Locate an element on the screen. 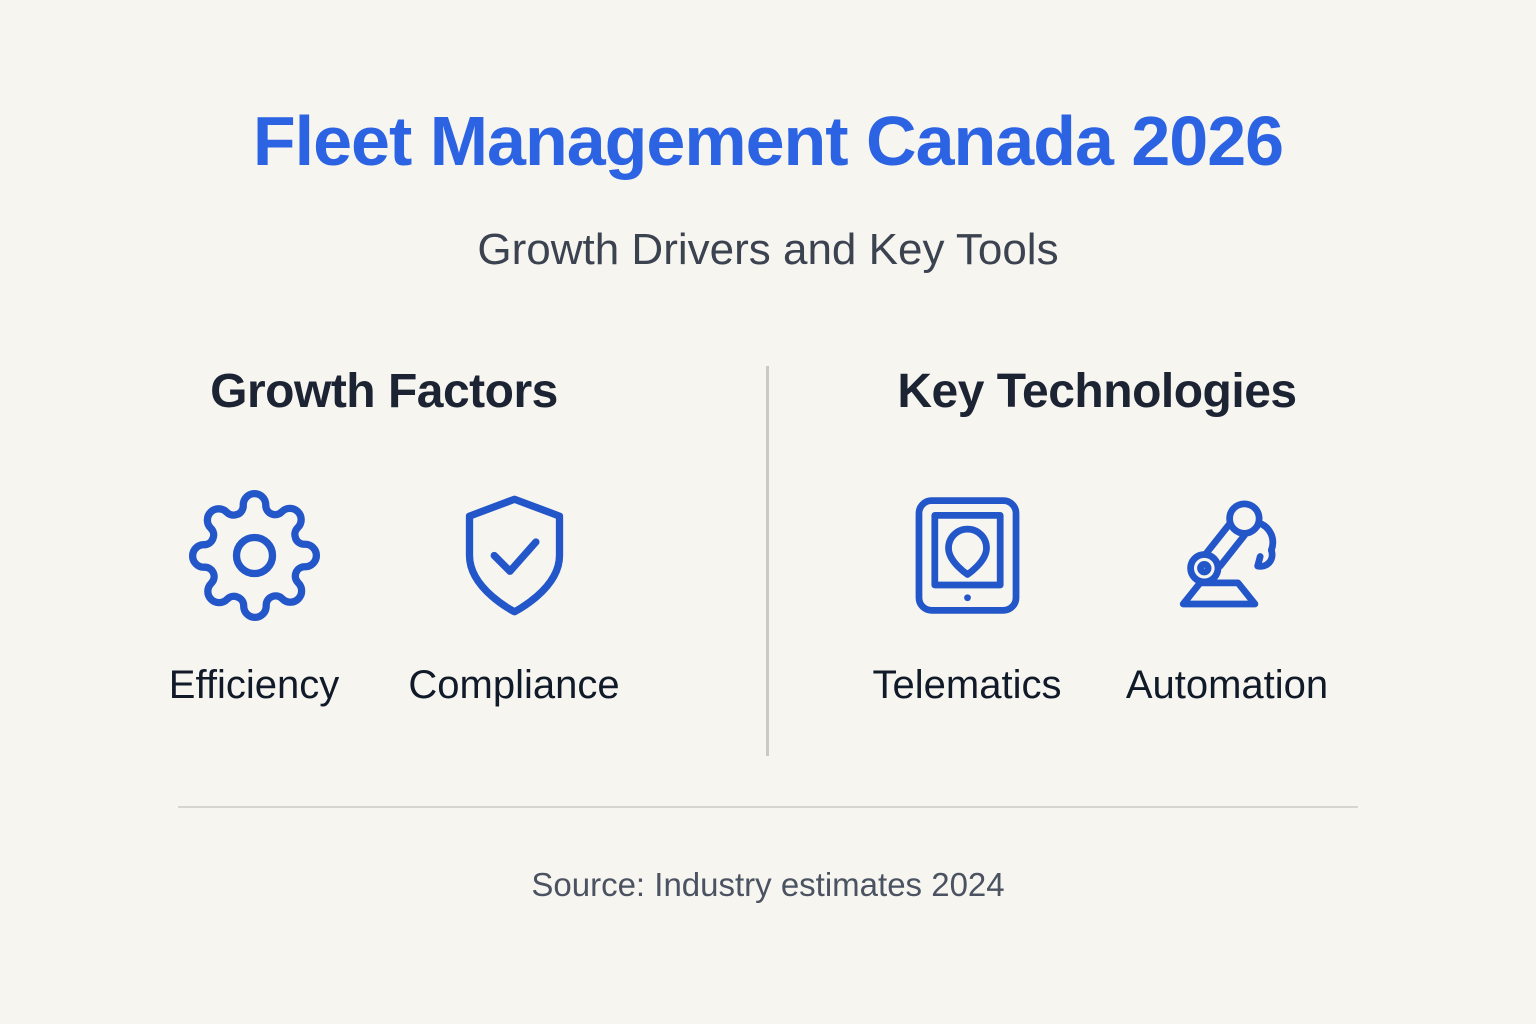 This screenshot has height=1024, width=1536. column-heading-growth-factors: Growth Factors is located at coordinates (384, 391).